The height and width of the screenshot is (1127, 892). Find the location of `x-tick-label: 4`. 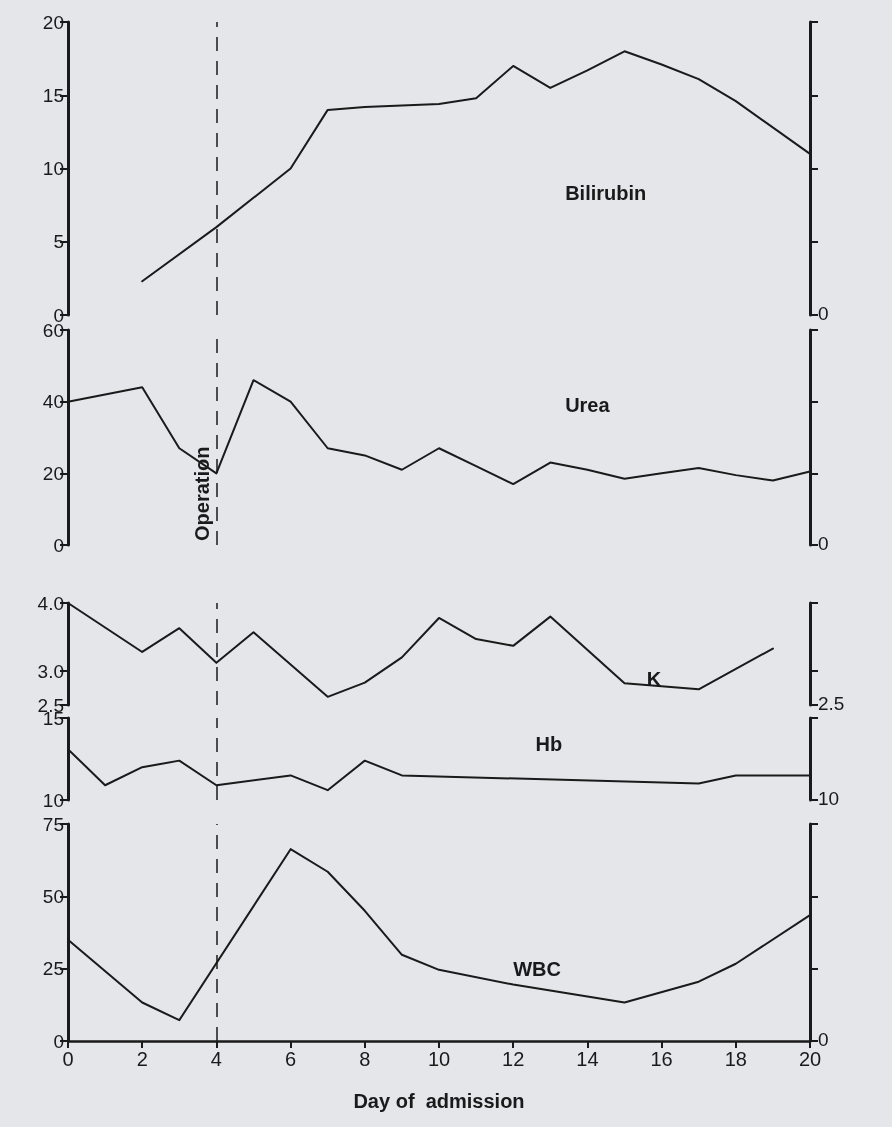

x-tick-label: 4 is located at coordinates (216, 1059).